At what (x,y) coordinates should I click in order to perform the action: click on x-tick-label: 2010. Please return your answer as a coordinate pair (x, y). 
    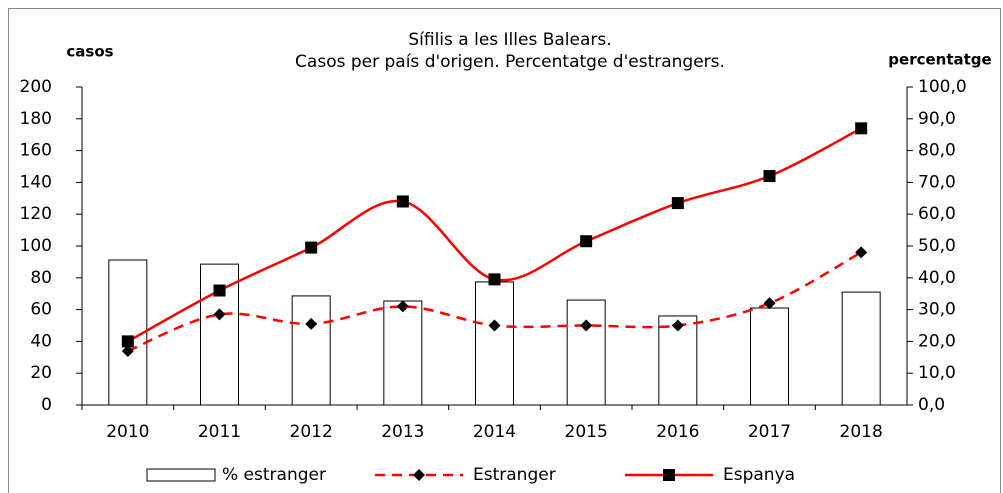
    Looking at the image, I should click on (127, 432).